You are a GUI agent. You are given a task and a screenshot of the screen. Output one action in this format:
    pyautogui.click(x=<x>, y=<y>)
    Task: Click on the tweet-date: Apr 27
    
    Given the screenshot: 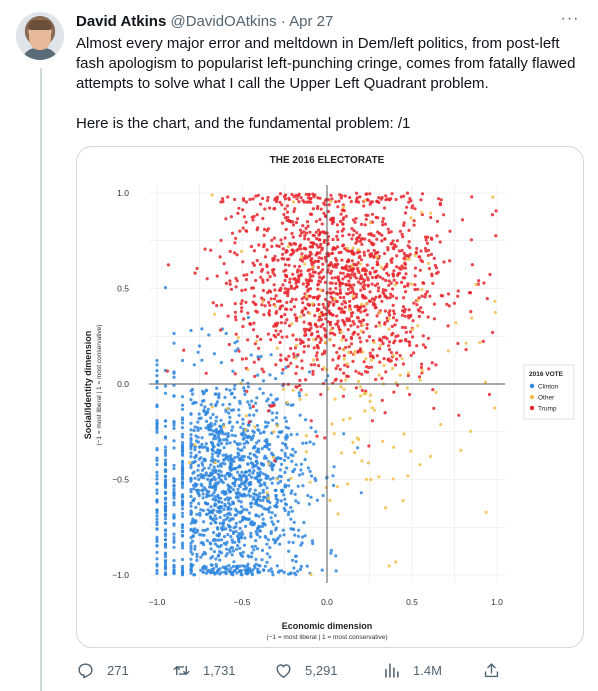 What is the action you would take?
    pyautogui.click(x=311, y=21)
    